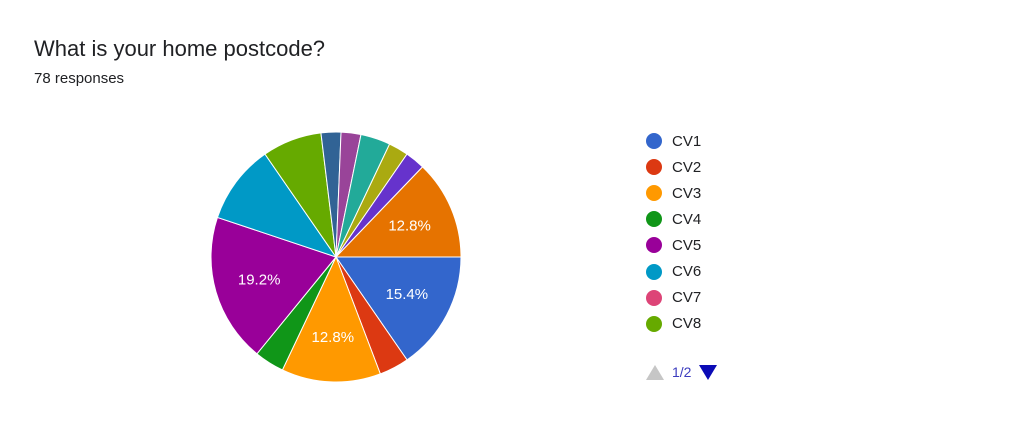 This screenshot has width=1022, height=430. Describe the element at coordinates (277, 205) in the screenshot. I see `pie-slice-cv6` at that location.